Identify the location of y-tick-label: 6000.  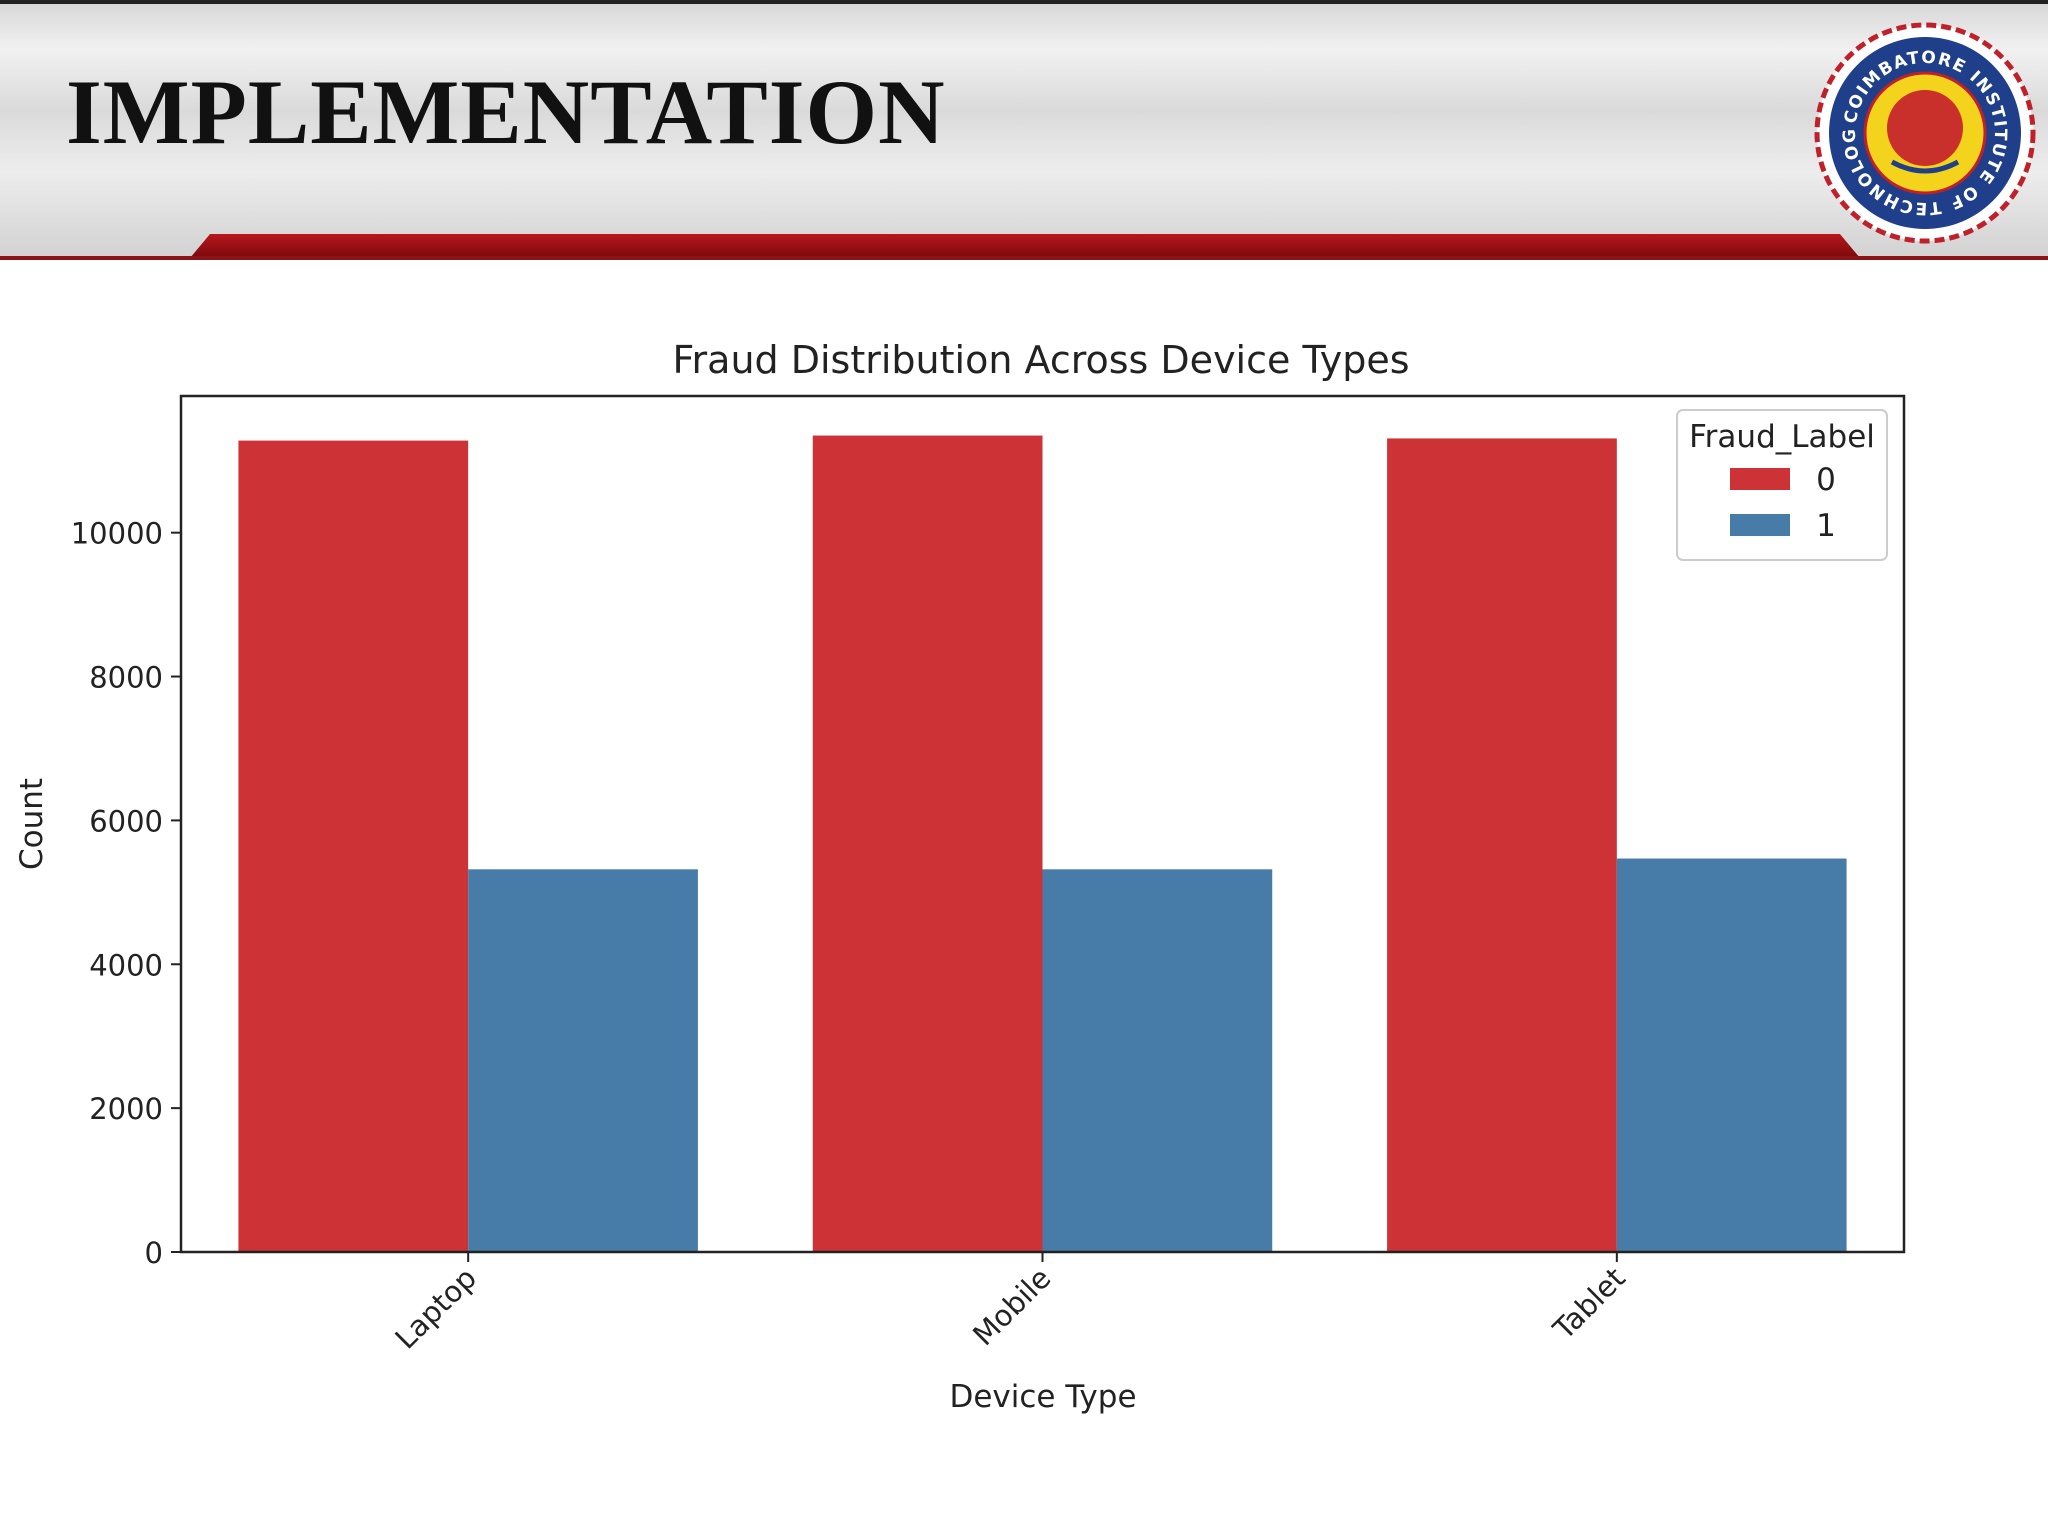
(126, 821).